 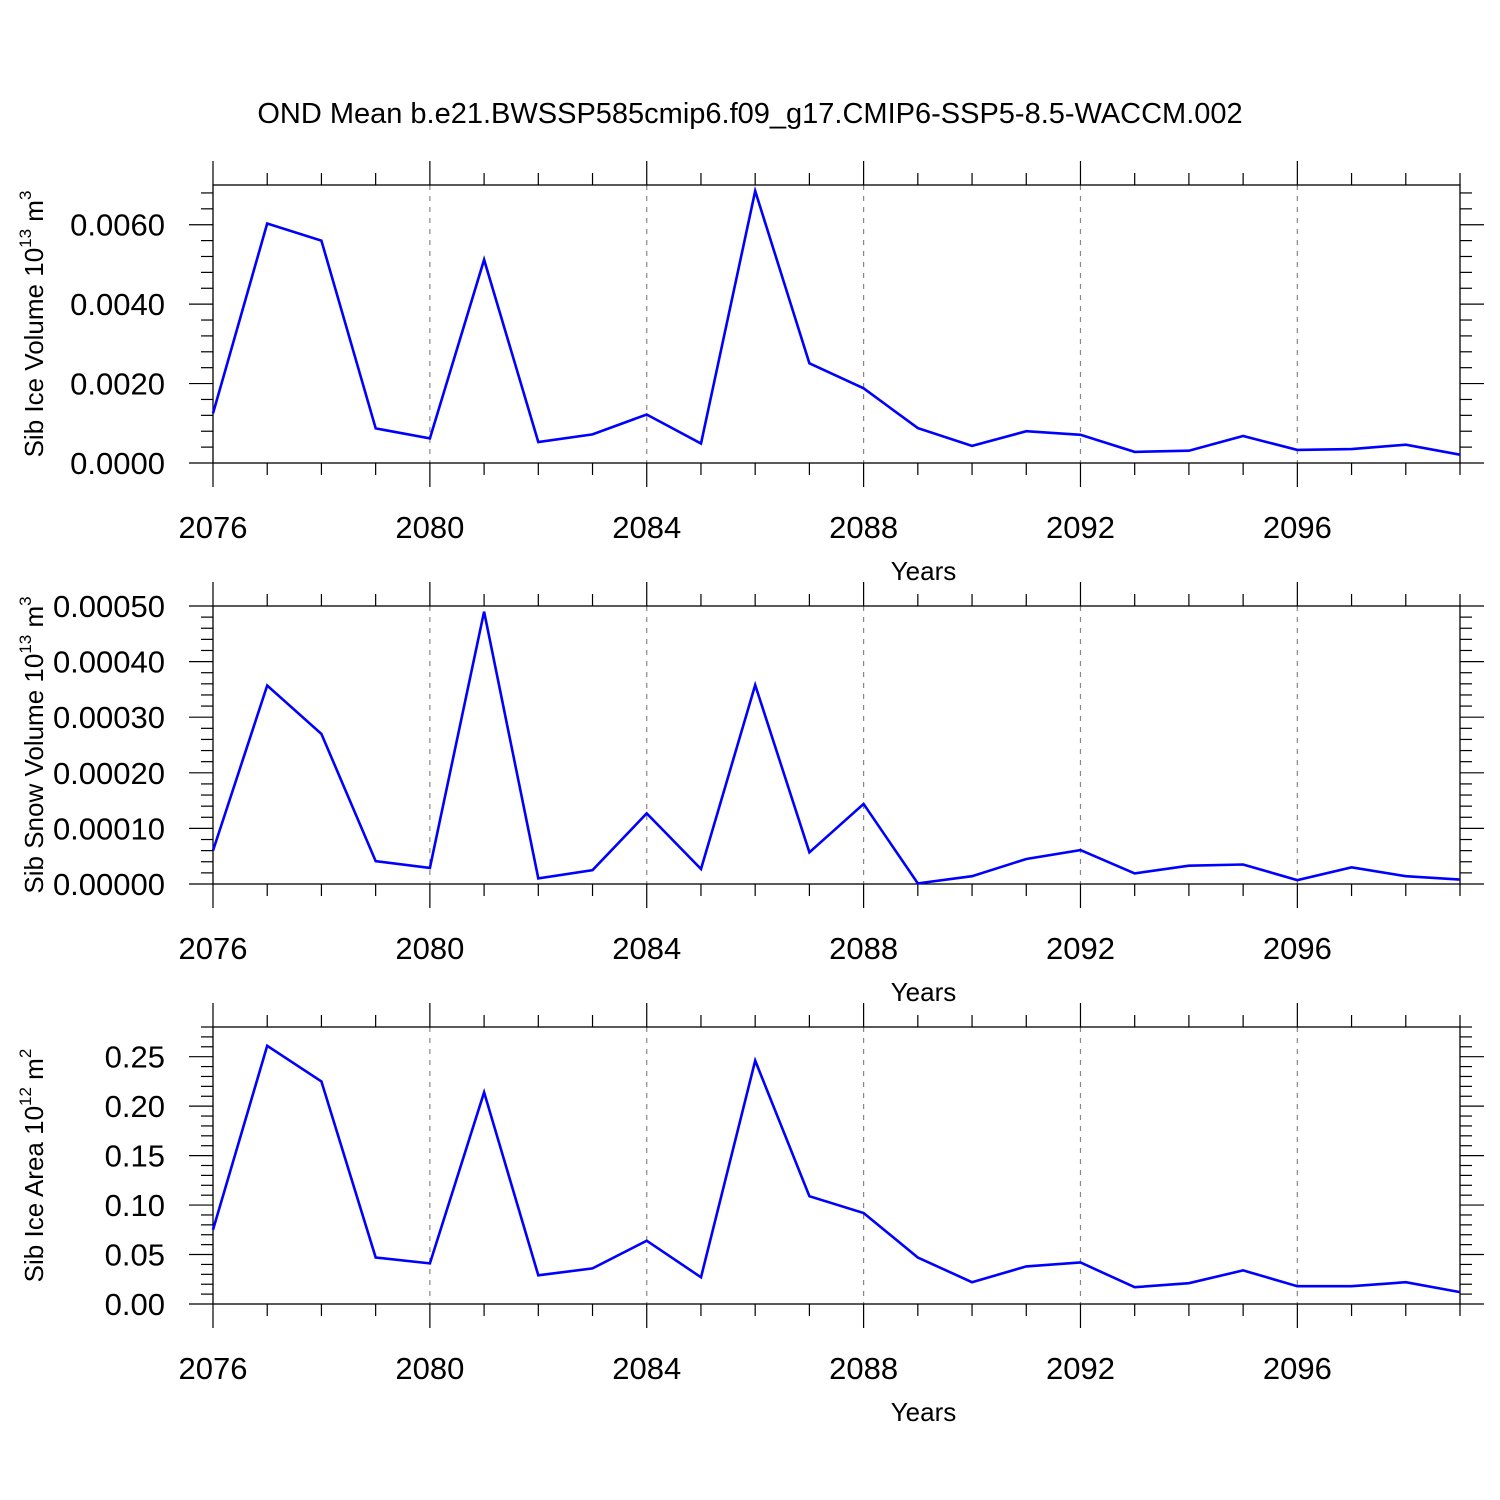 I want to click on y-tick-label: 0.00010, so click(x=109, y=828).